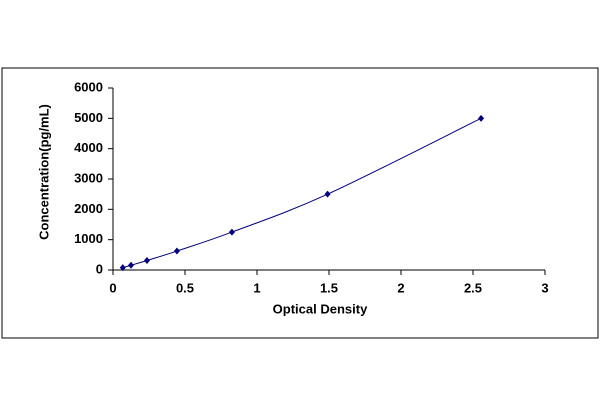  Describe the element at coordinates (88, 117) in the screenshot. I see `y-tick-label: 5000` at that location.